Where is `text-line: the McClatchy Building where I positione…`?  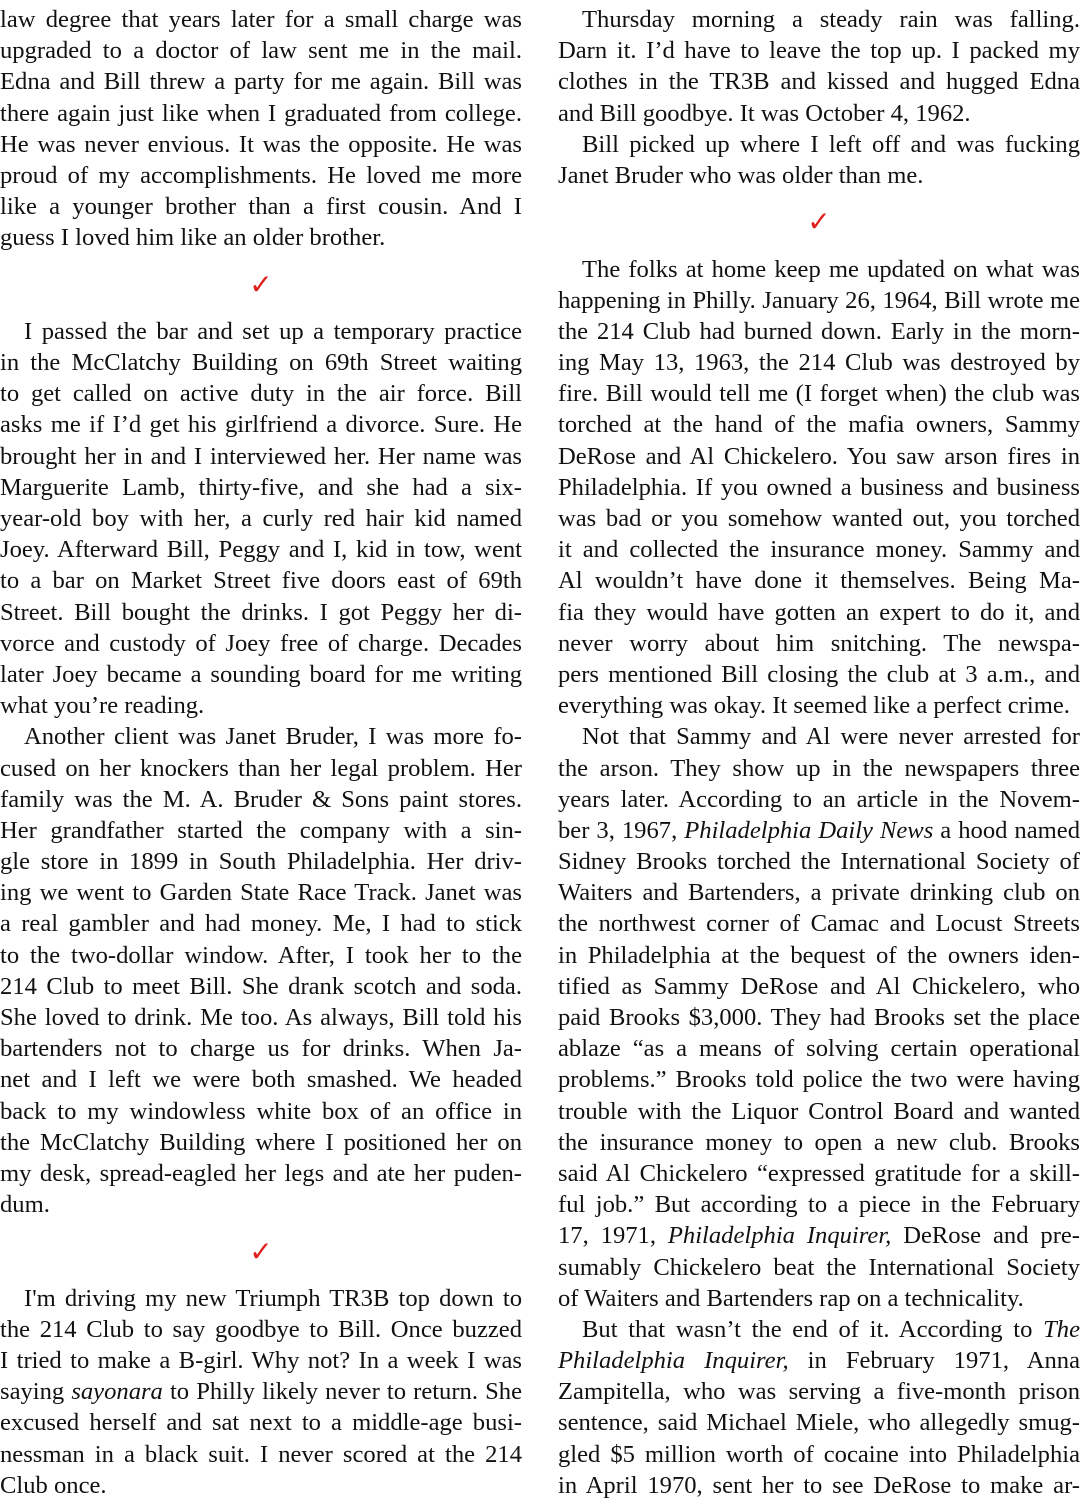
text-line: the McClatchy Building where I positione… is located at coordinates (261, 1142).